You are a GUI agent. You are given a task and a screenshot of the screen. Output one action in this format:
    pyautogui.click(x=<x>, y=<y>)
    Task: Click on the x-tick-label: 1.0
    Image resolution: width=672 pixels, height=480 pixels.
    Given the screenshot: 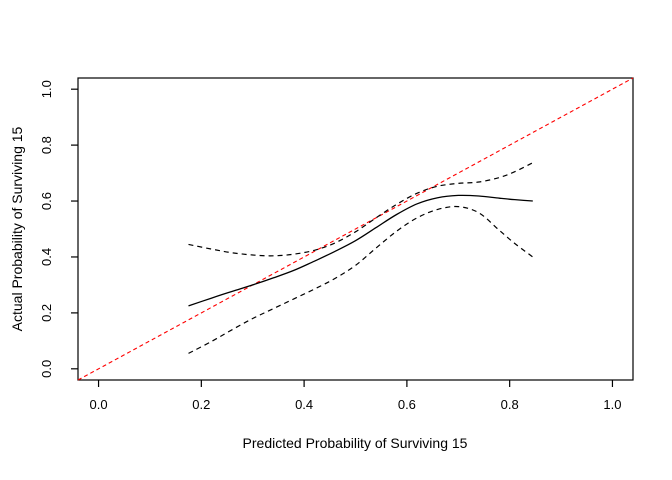 What is the action you would take?
    pyautogui.click(x=612, y=404)
    